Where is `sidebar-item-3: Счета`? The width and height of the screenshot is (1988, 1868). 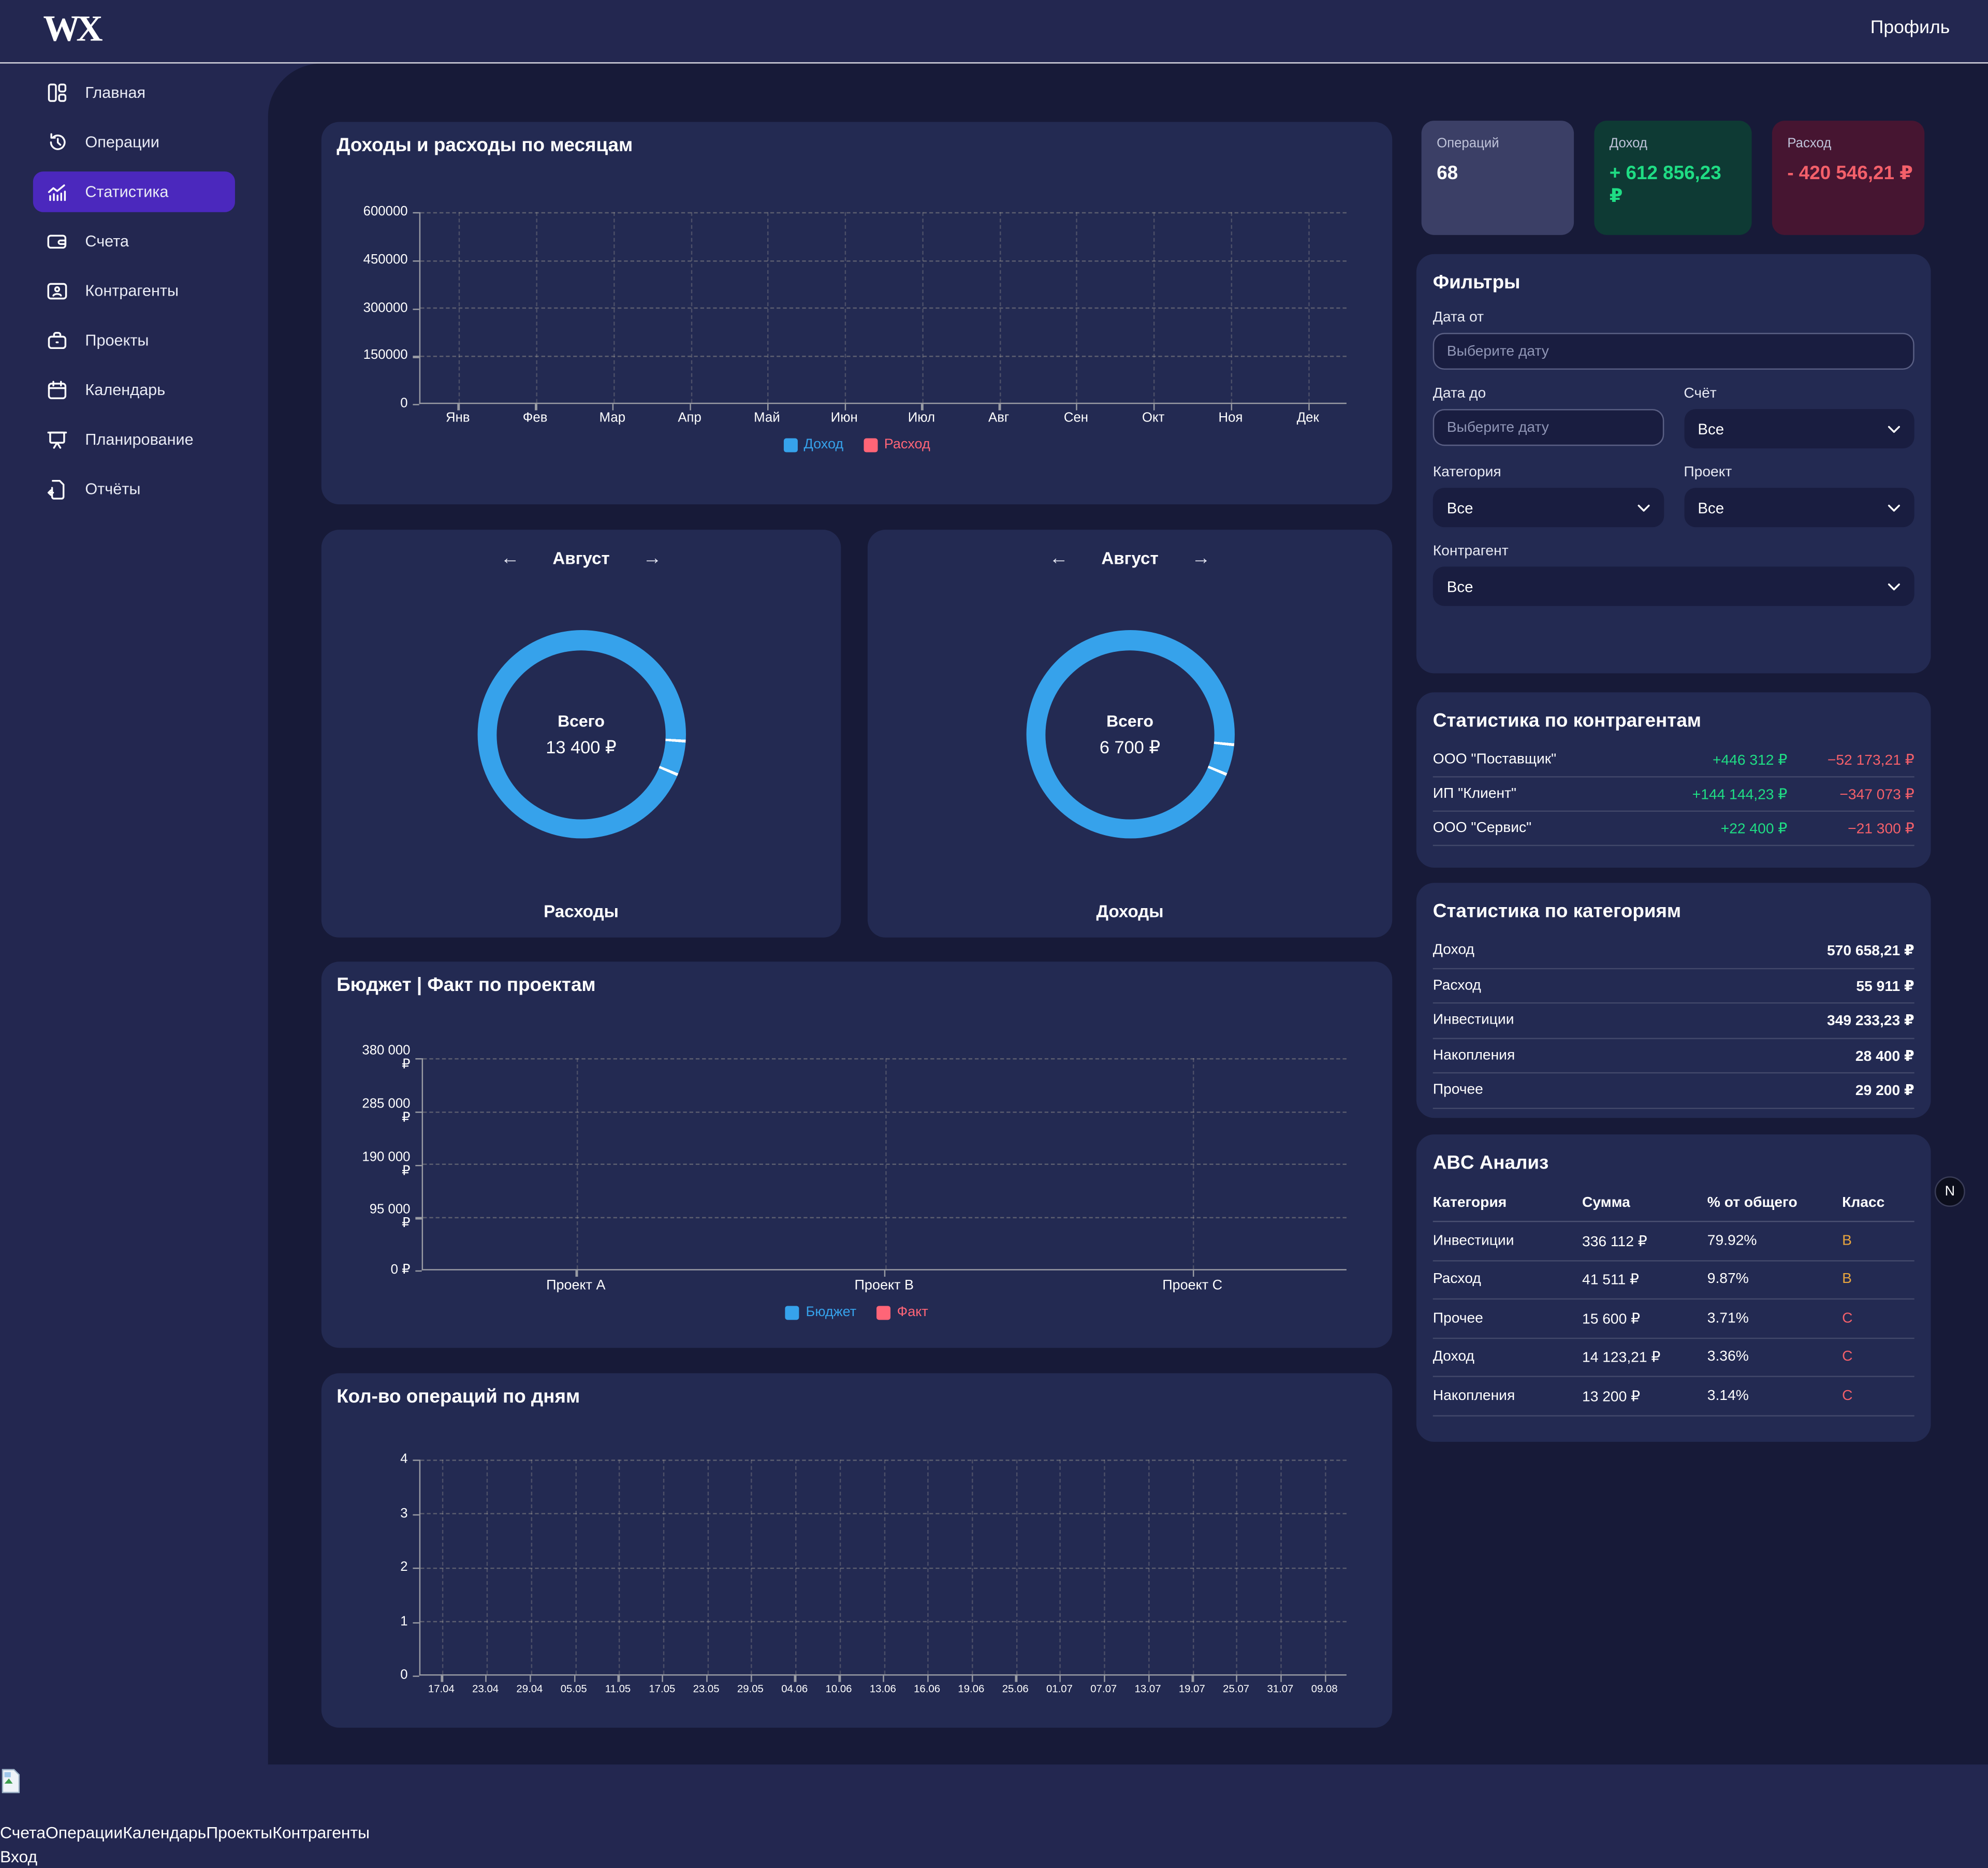
sidebar-item-3: Счета is located at coordinates (134, 241).